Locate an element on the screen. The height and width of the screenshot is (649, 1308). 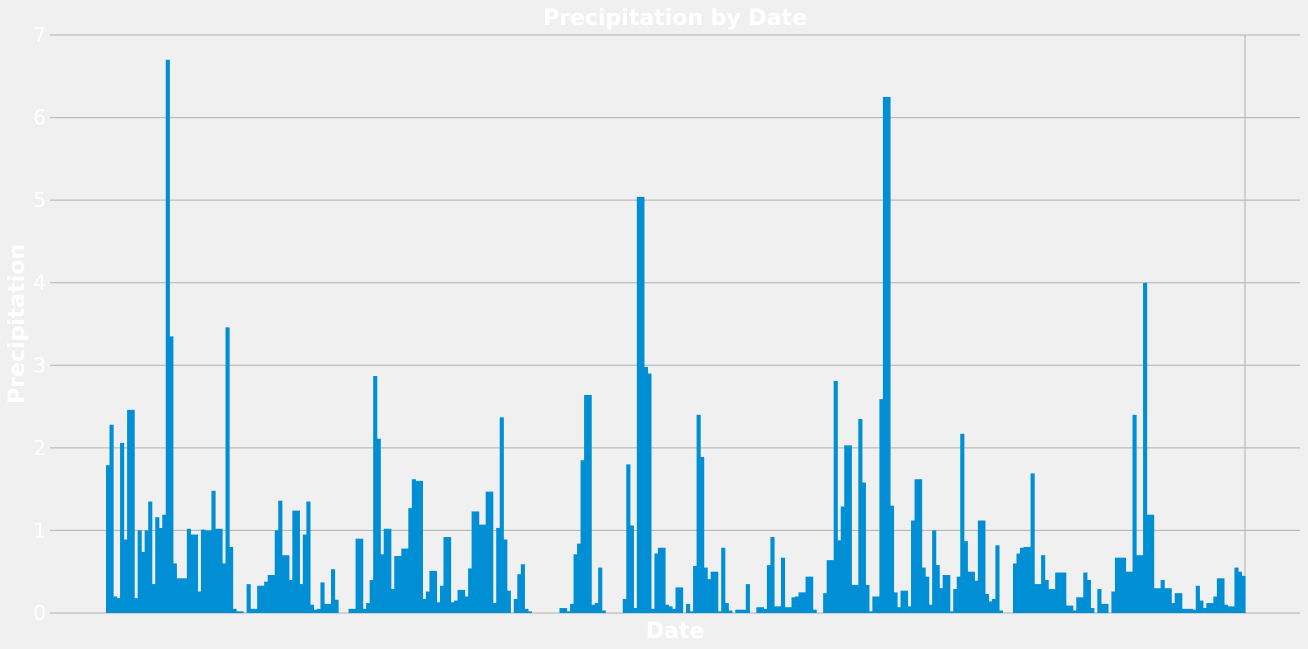
y-tick-label: 1 is located at coordinates (39, 530).